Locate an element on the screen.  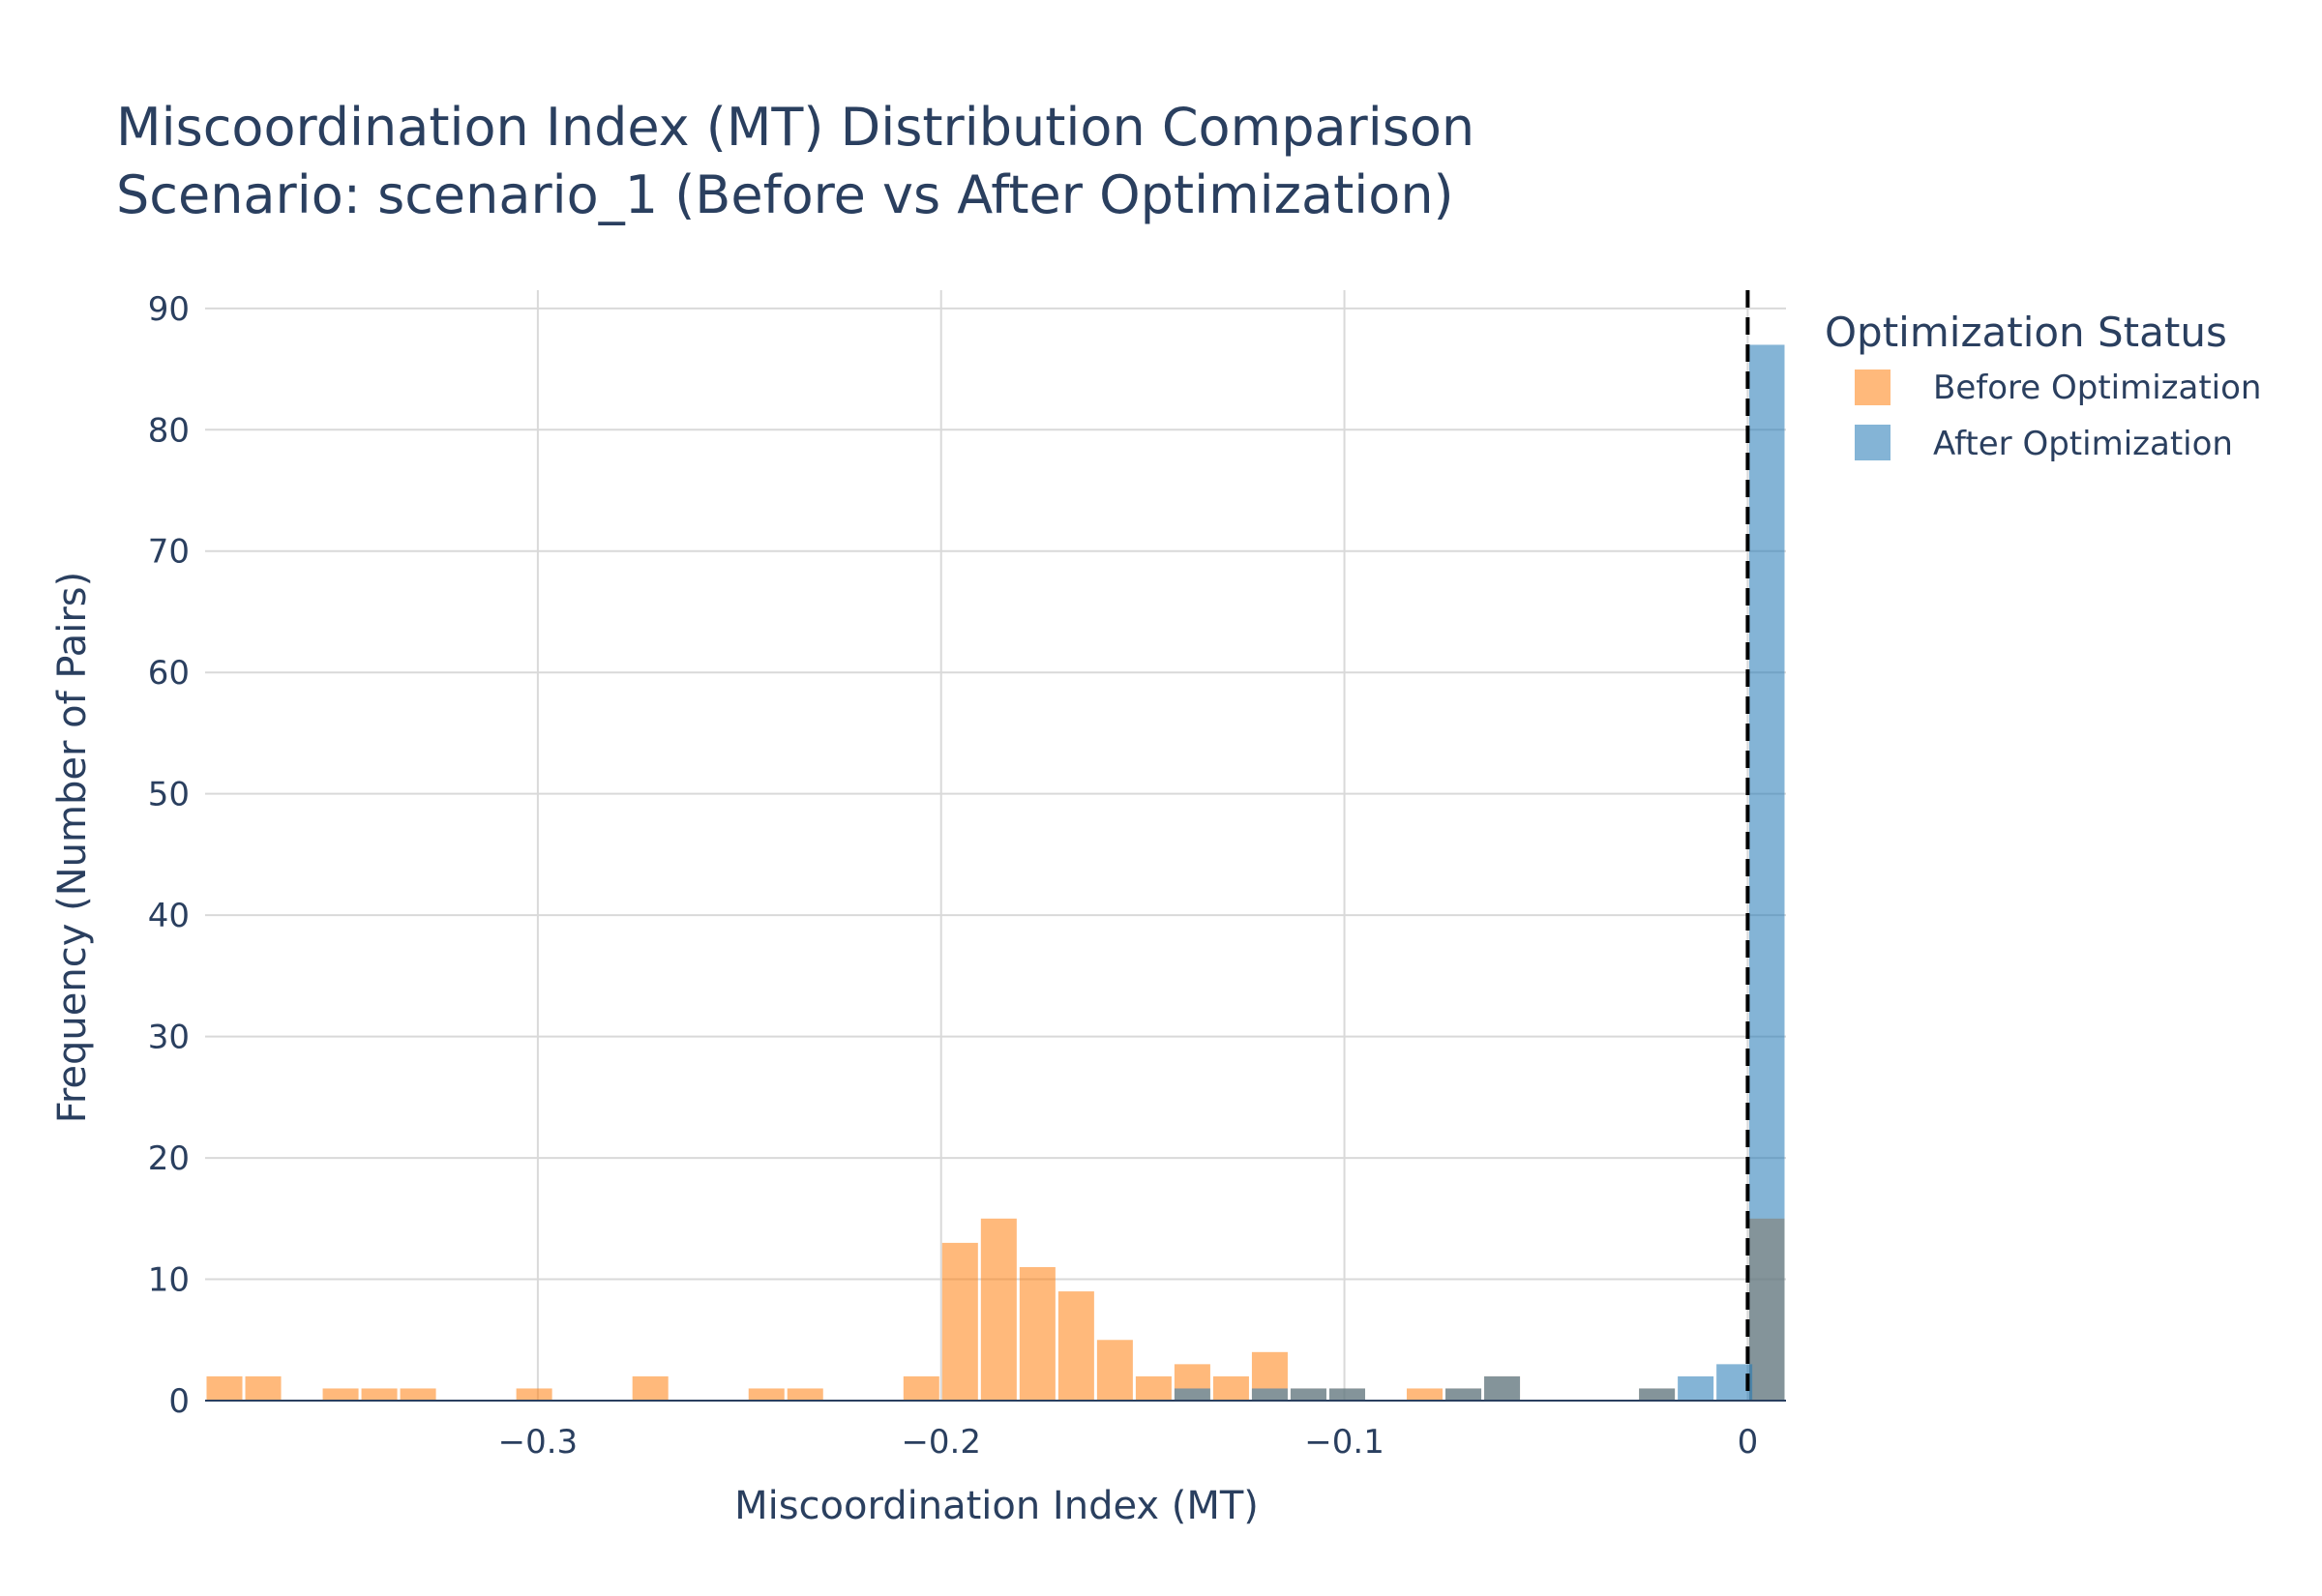
legend-title: Optimization Status is located at coordinates (2026, 332).